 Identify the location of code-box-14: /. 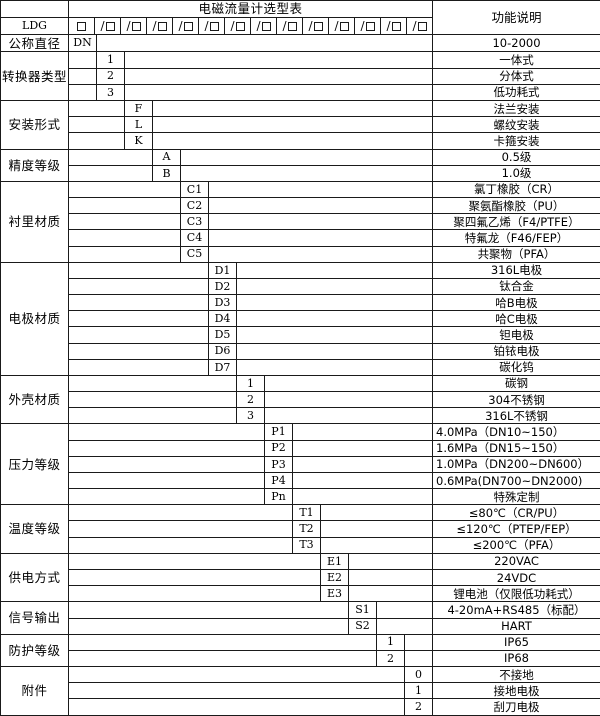
(419, 26).